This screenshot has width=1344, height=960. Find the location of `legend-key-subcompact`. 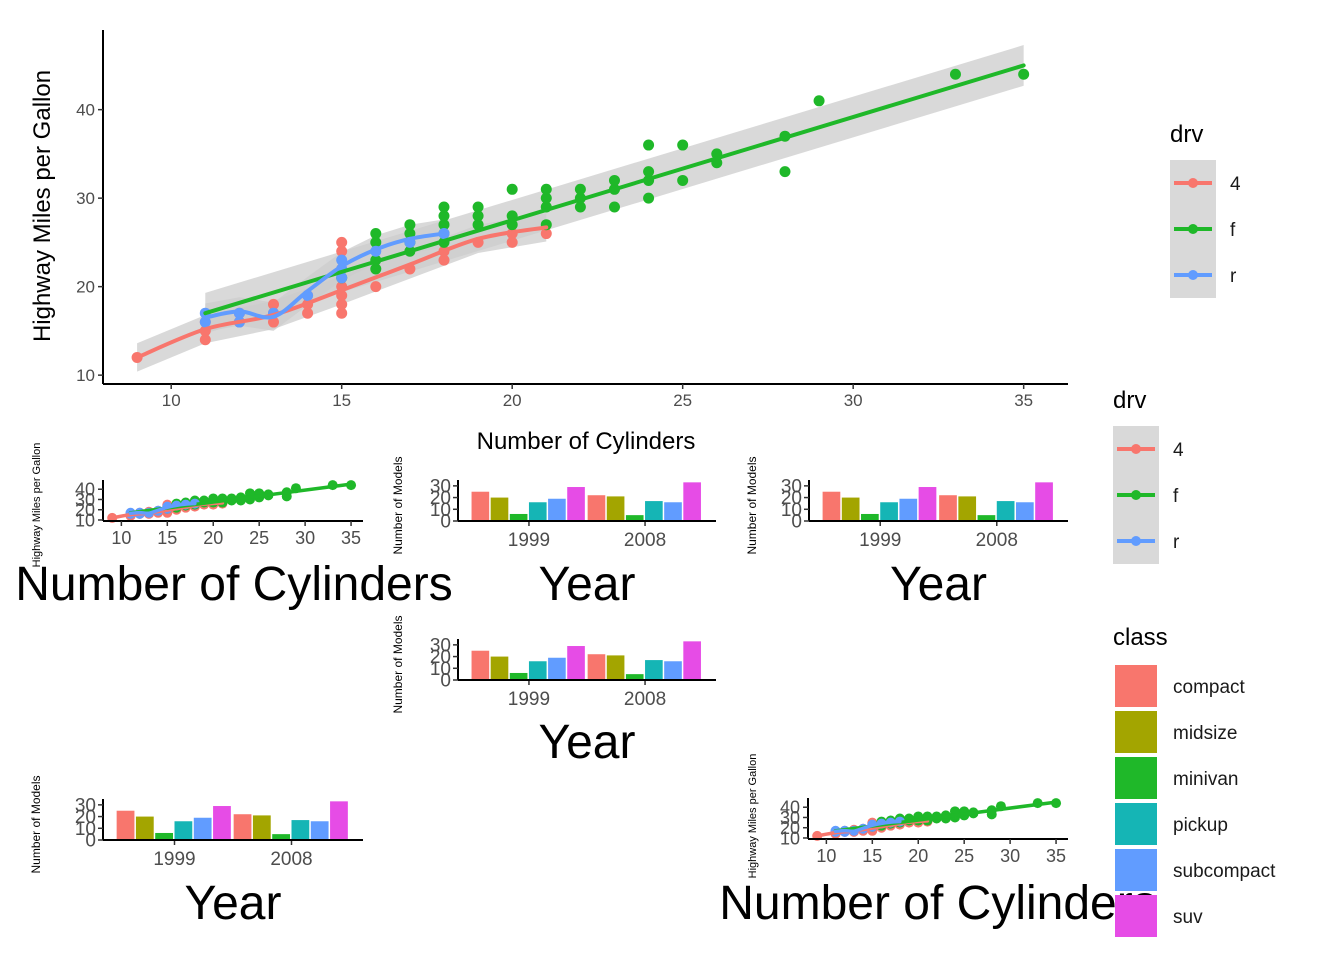

legend-key-subcompact is located at coordinates (1136, 870).